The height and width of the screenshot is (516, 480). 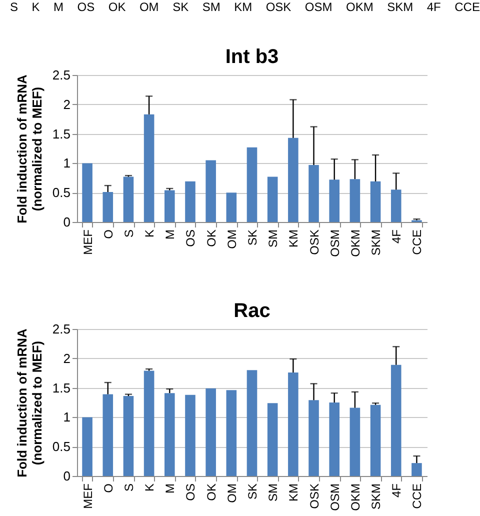 What do you see at coordinates (252, 311) in the screenshot?
I see `chart-title: Rac` at bounding box center [252, 311].